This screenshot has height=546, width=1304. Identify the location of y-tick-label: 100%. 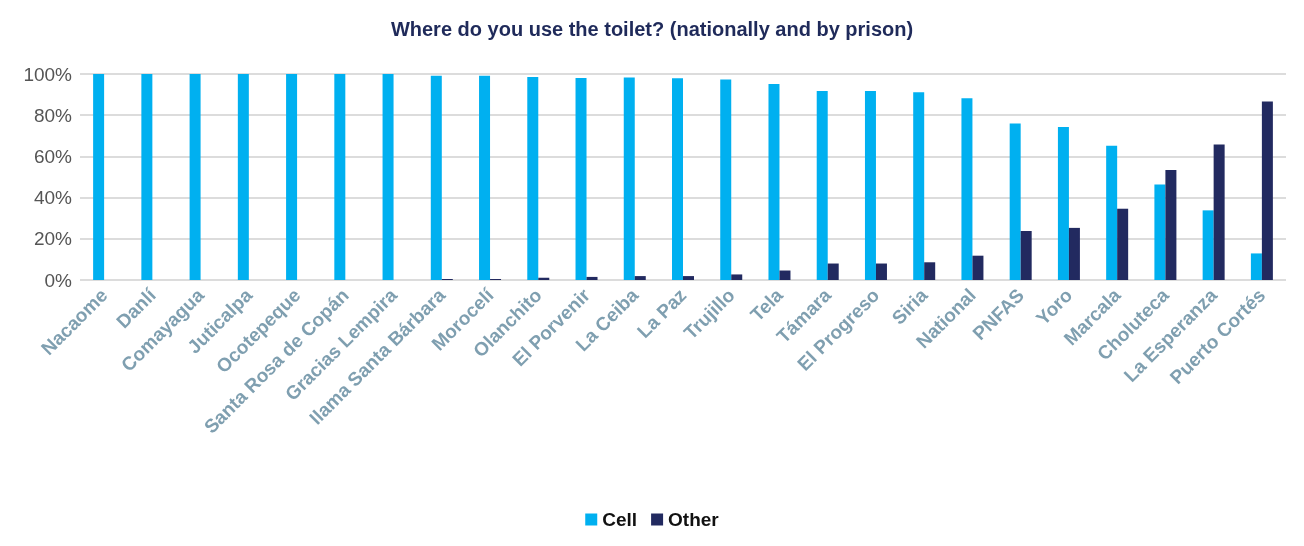
(48, 74).